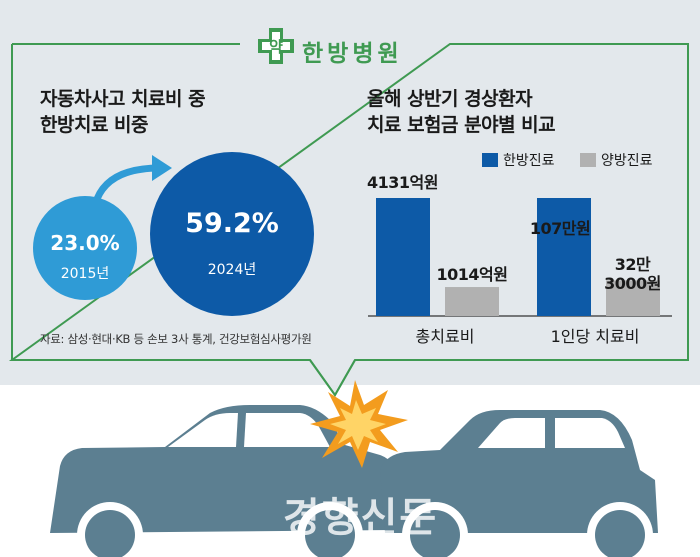 The width and height of the screenshot is (700, 557). What do you see at coordinates (627, 161) in the screenshot?
I see `legend-label-western: 양방진료` at bounding box center [627, 161].